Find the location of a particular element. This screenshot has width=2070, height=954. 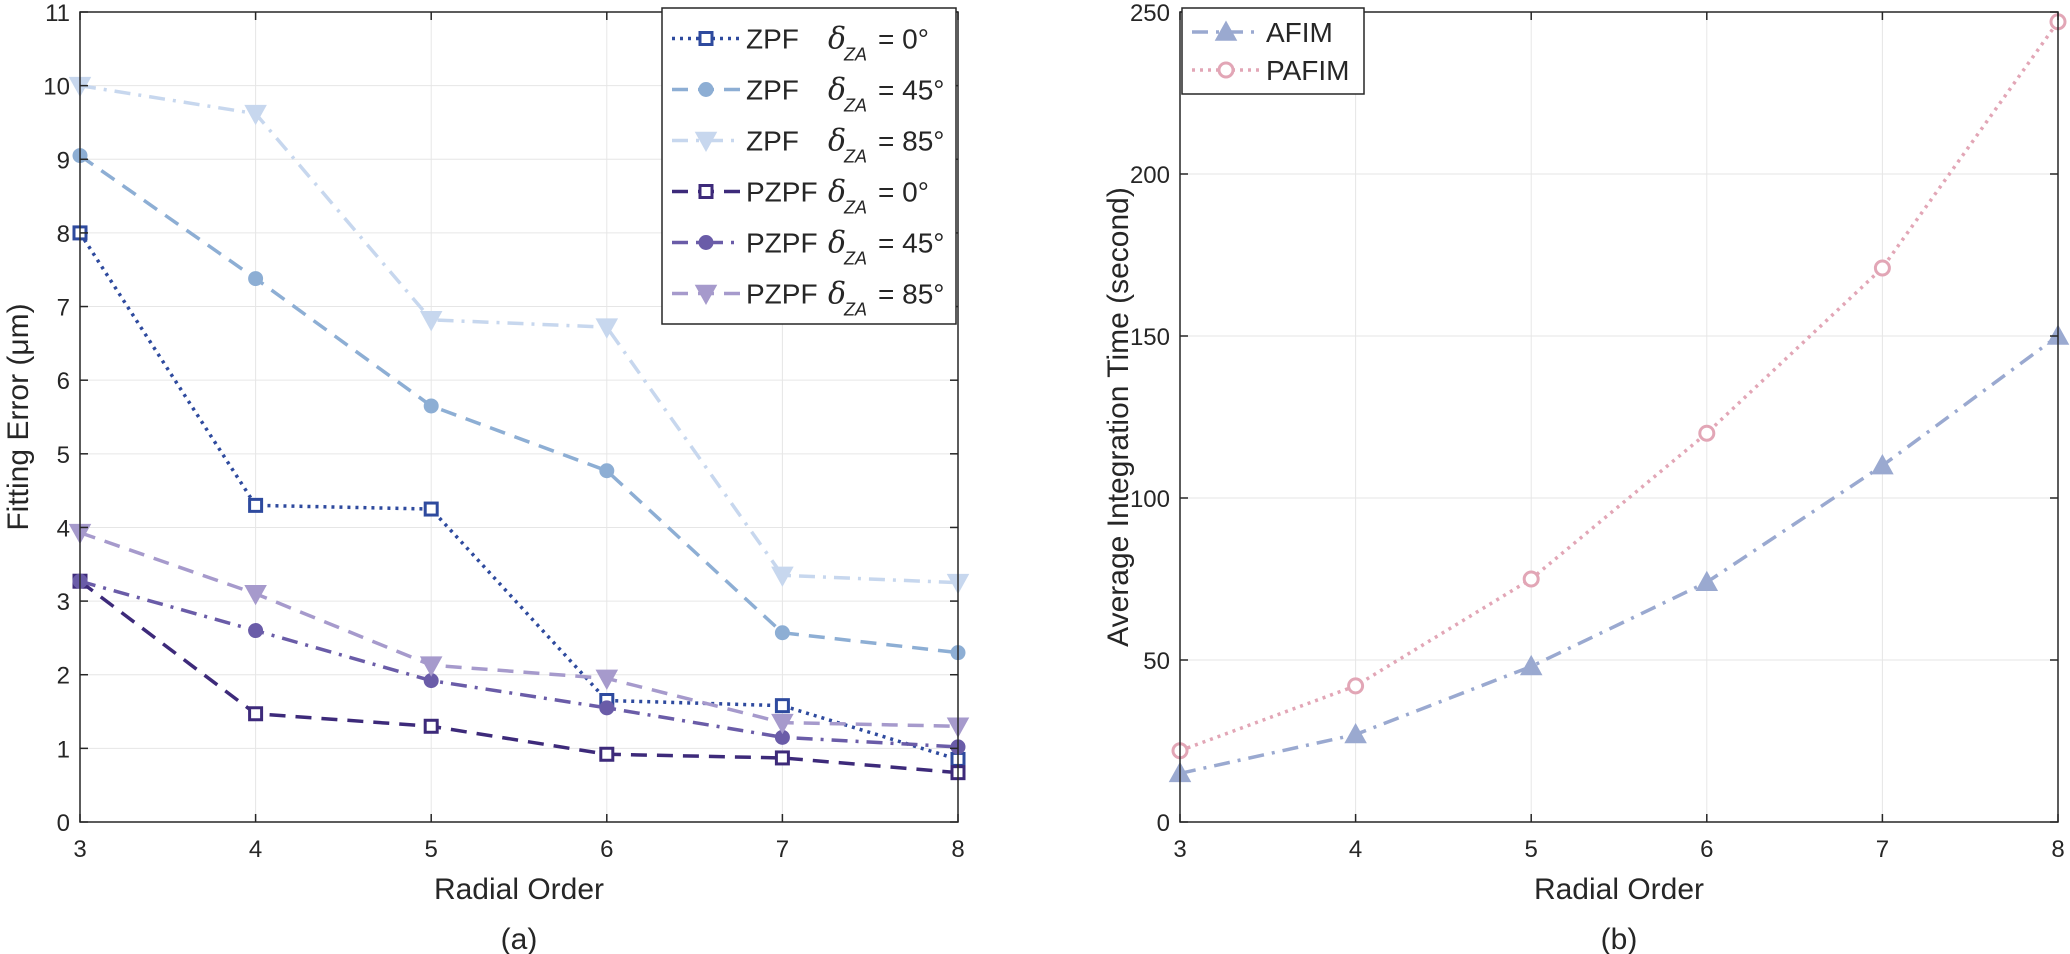

panel-caption: (b) is located at coordinates (1619, 938).